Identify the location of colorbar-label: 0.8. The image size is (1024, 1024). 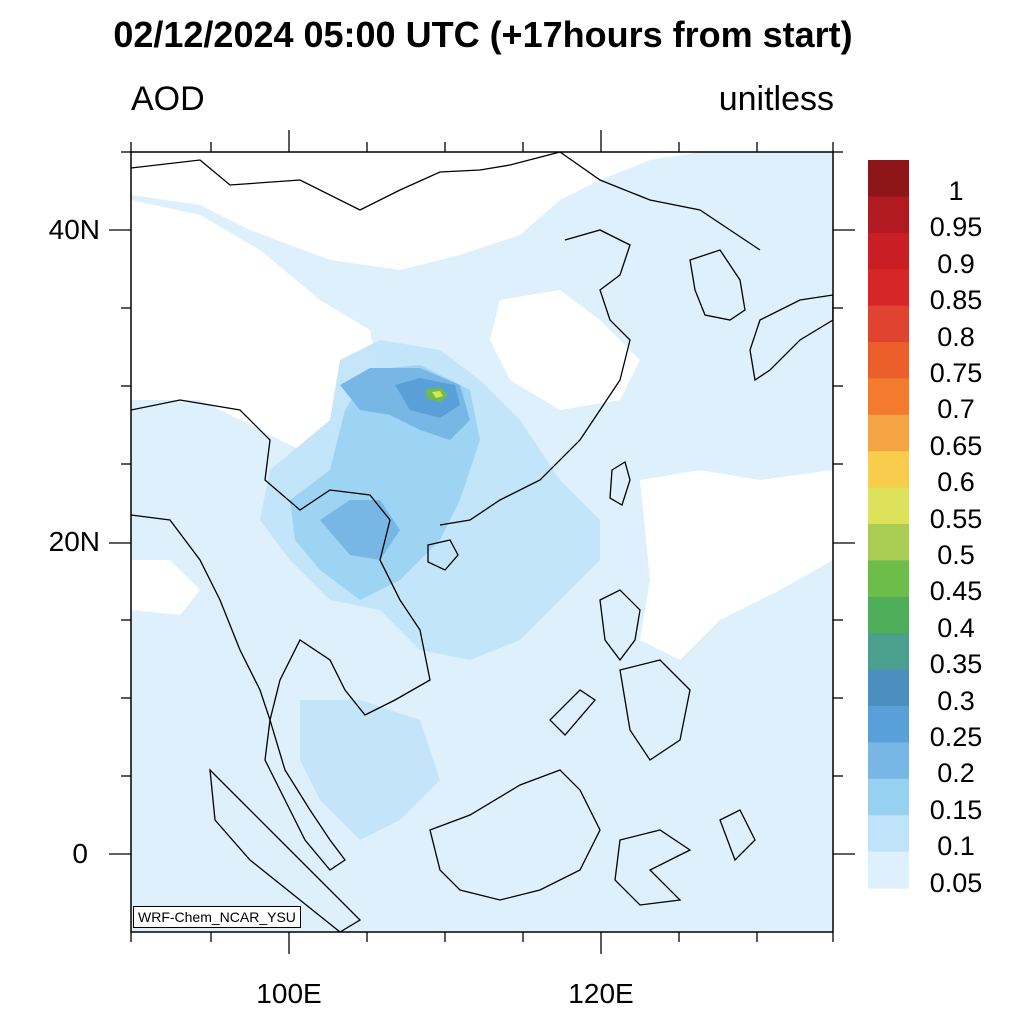
(956, 336).